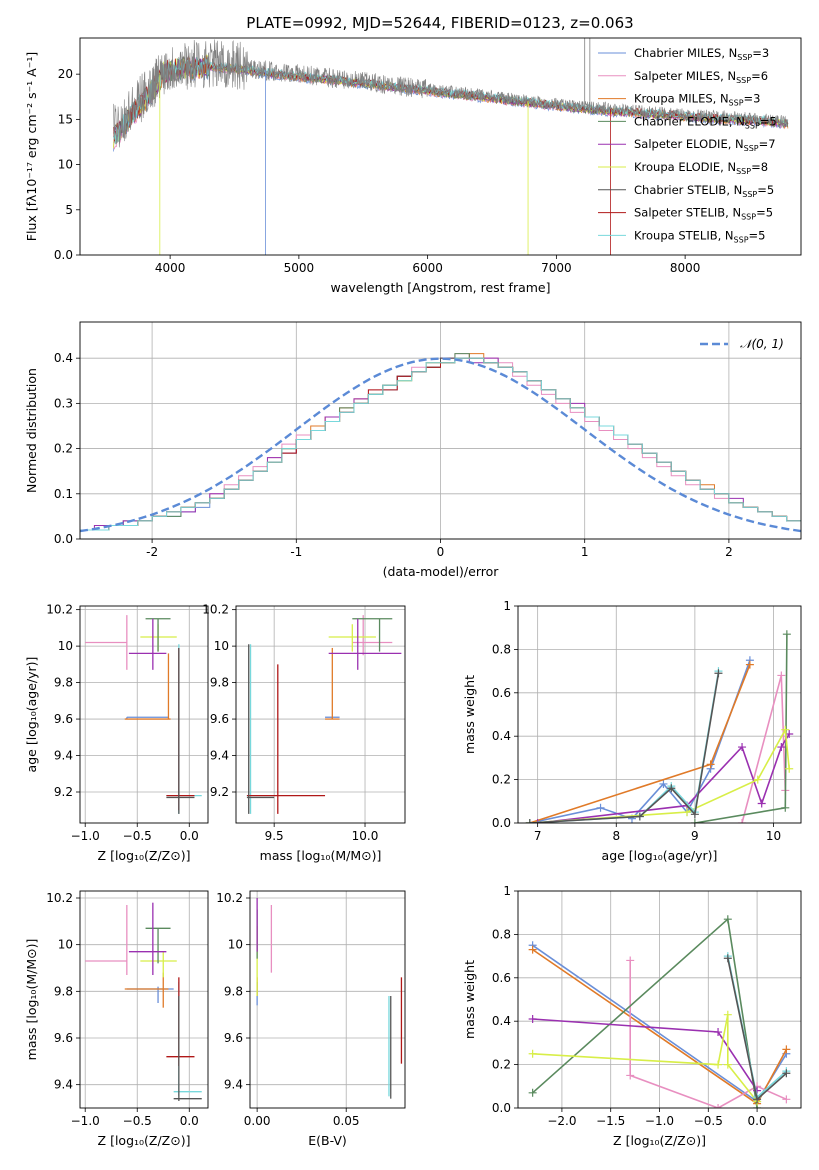  I want to click on legend-label: Chabrier MILES, NSSP=3, so click(701, 54).